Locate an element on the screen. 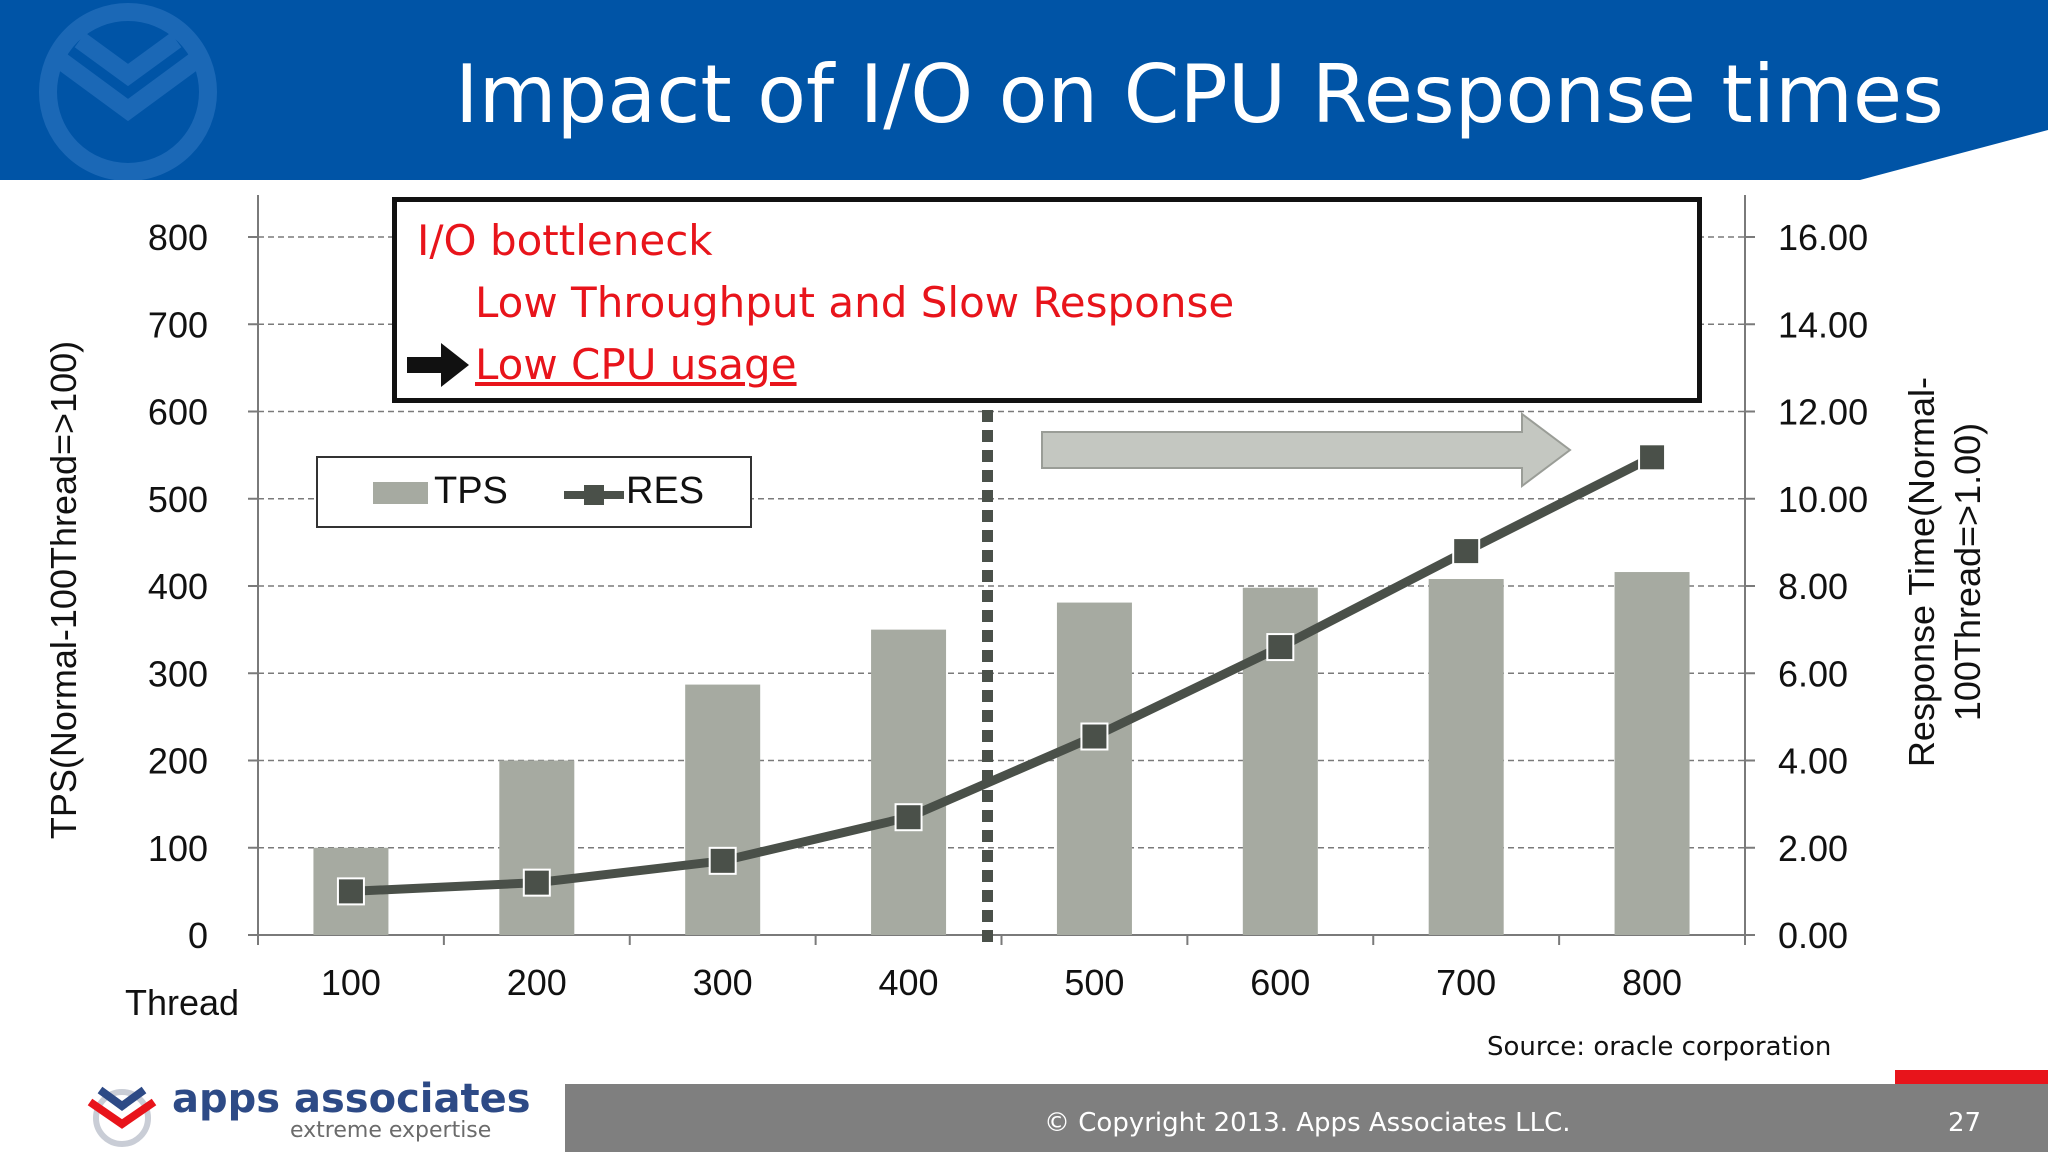  y2-tick-label: 16.00 is located at coordinates (1823, 237).